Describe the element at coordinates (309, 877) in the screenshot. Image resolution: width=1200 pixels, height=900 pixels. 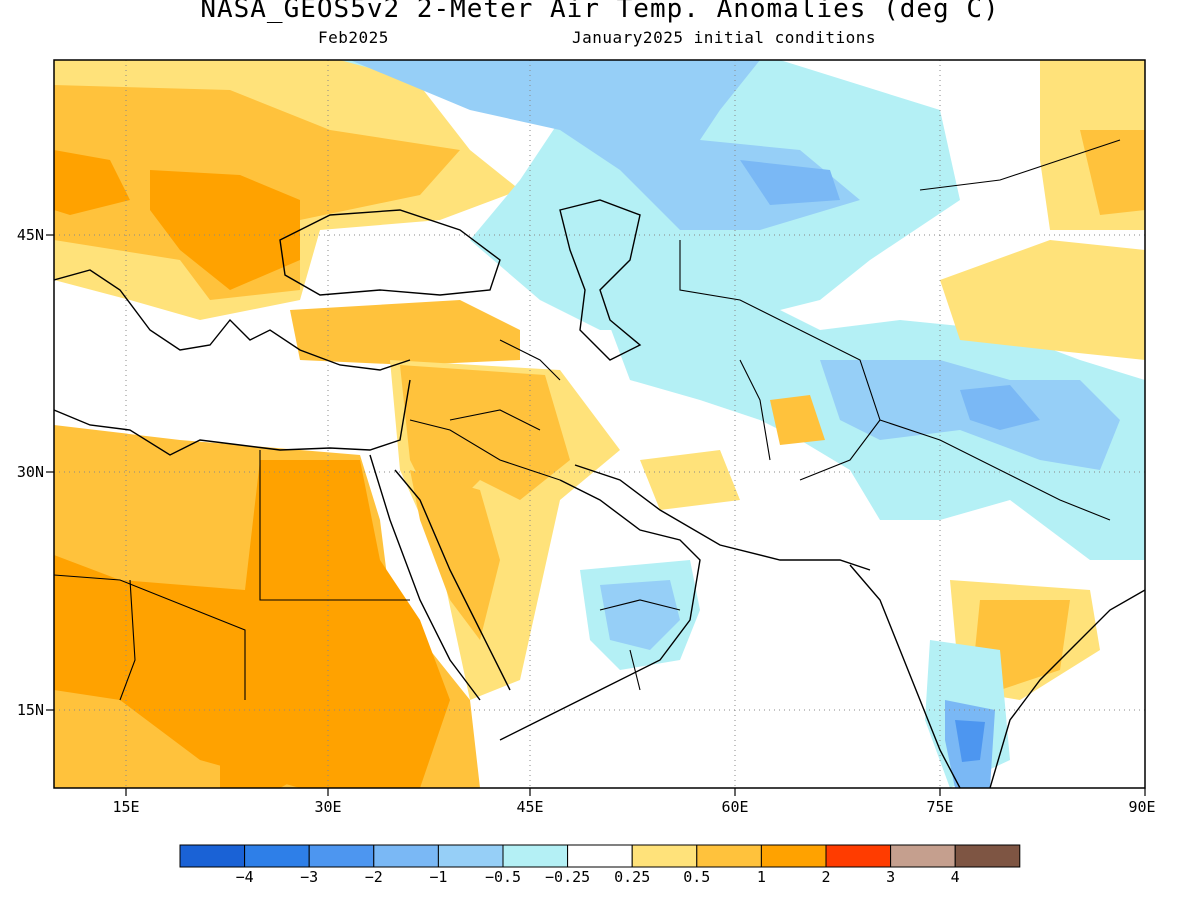
I see `colorbar-label: −3` at that location.